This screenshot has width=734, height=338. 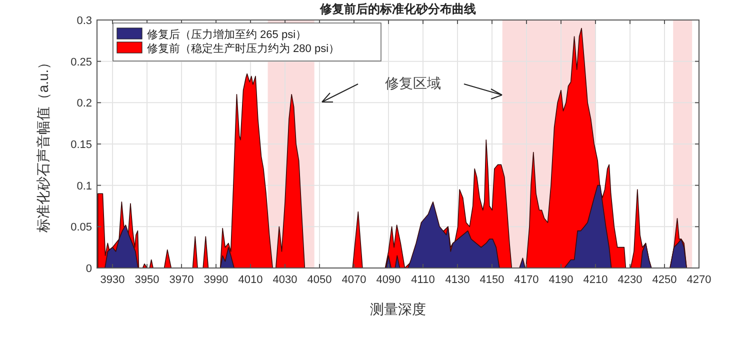 What do you see at coordinates (43, 144) in the screenshot?
I see `y-axis-title: 标准化砂石声音幅值（a.u.）` at bounding box center [43, 144].